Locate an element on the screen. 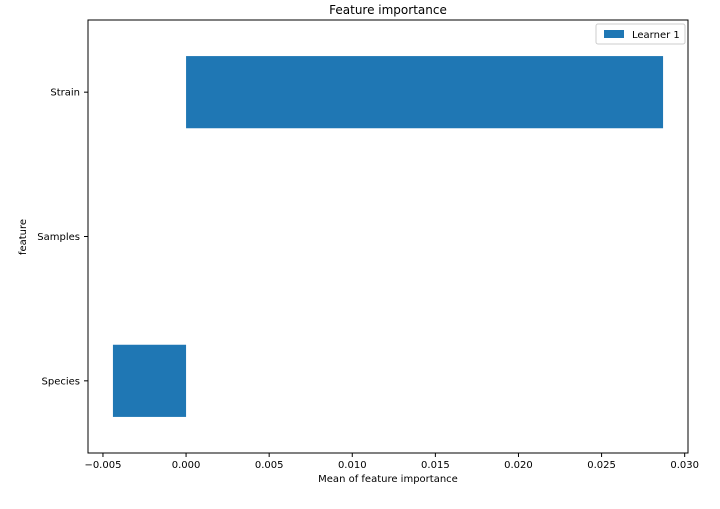 The image size is (720, 509). bar-strain is located at coordinates (425, 92).